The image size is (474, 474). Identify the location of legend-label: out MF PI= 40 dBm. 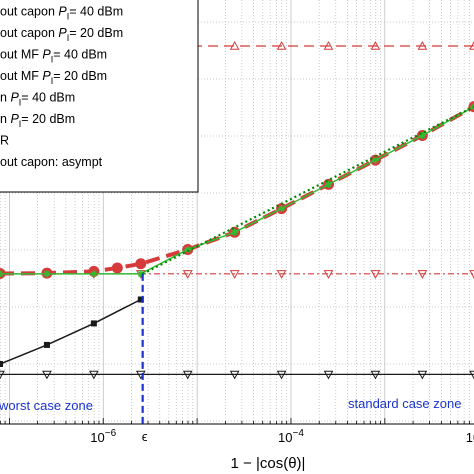
(53, 56).